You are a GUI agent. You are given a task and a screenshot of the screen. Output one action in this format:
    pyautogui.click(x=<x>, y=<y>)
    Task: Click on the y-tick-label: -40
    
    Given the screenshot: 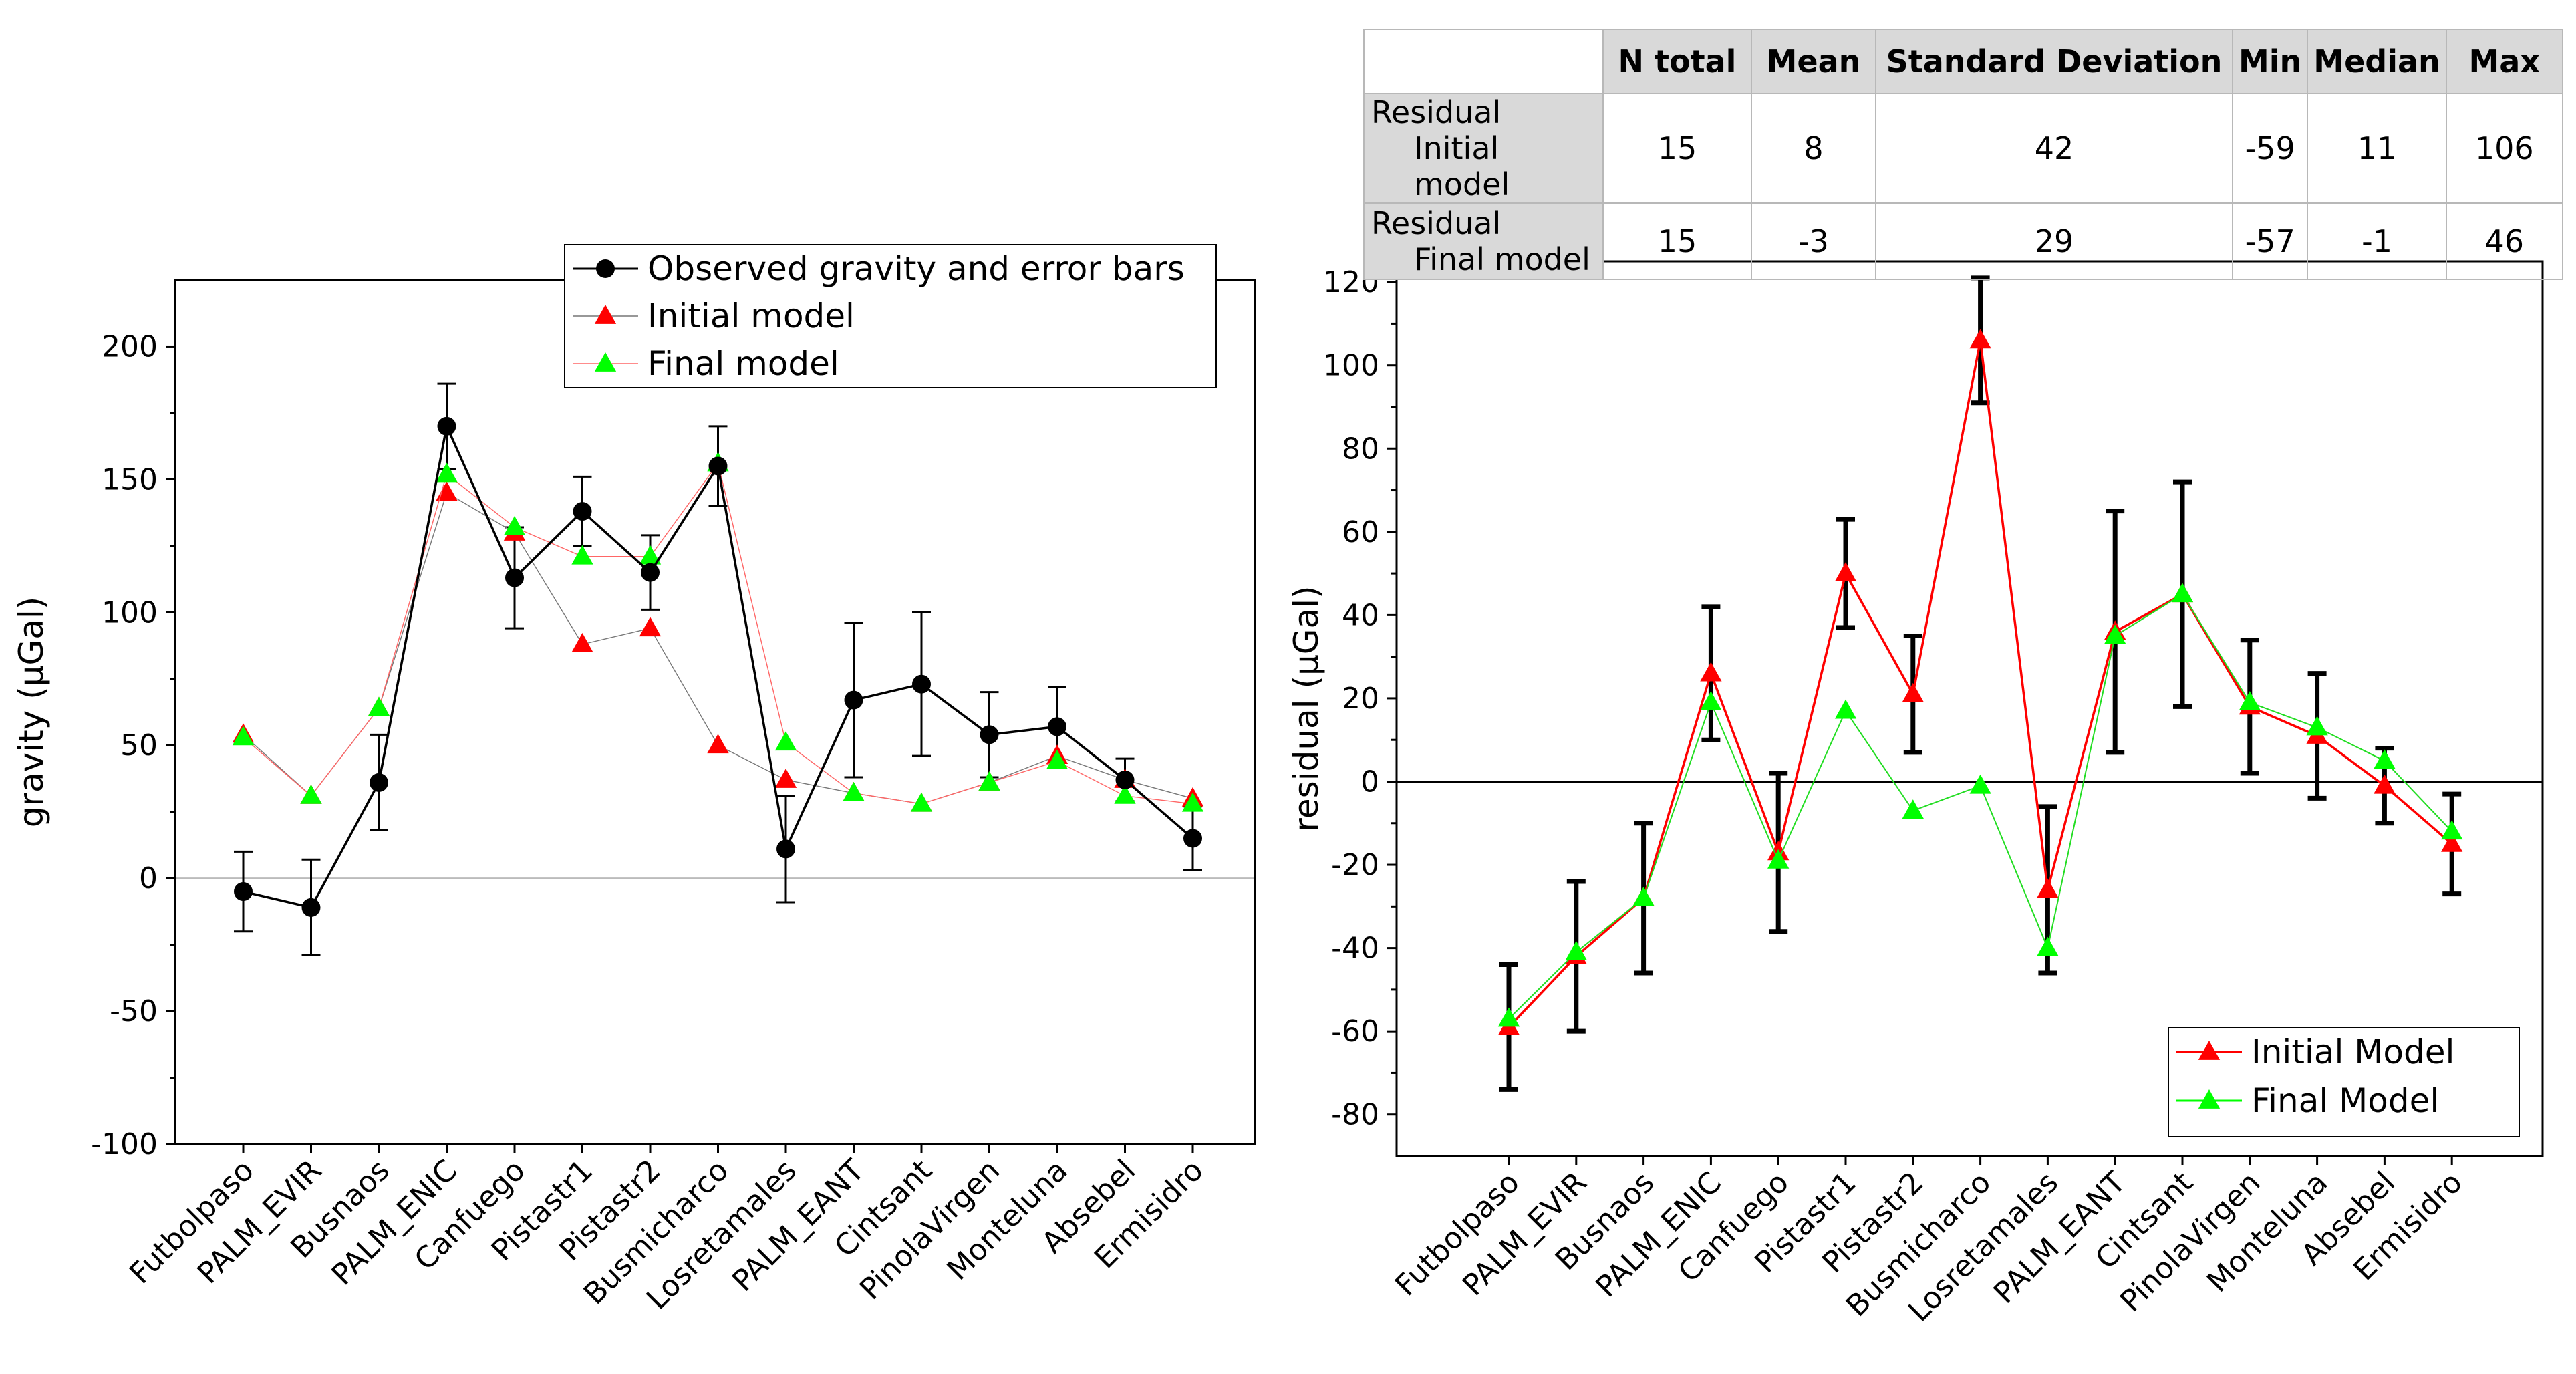 What is the action you would take?
    pyautogui.click(x=1355, y=949)
    